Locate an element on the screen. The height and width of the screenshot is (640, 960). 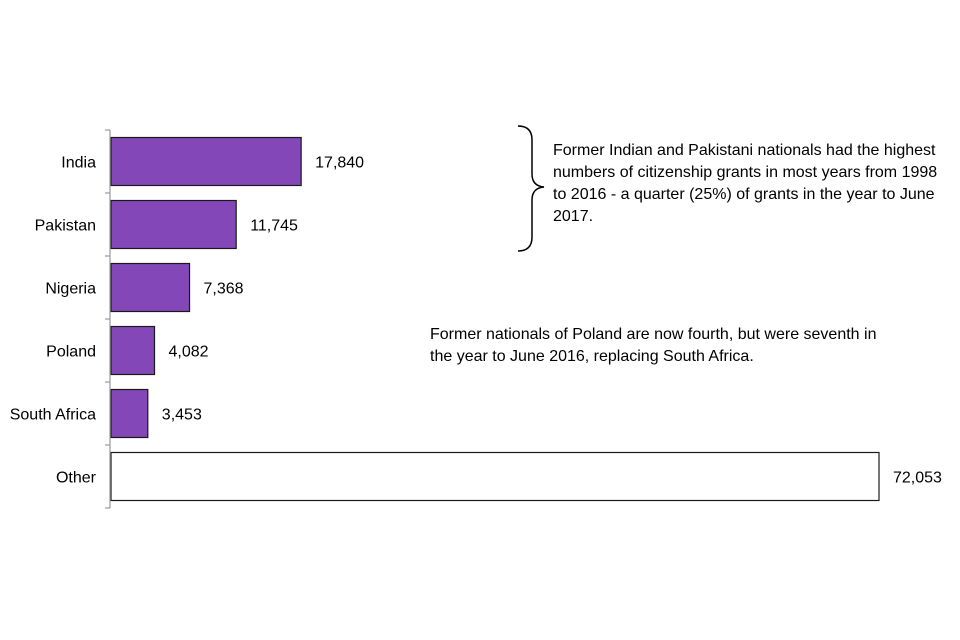
value-label-pakistan: 11,745 is located at coordinates (274, 226).